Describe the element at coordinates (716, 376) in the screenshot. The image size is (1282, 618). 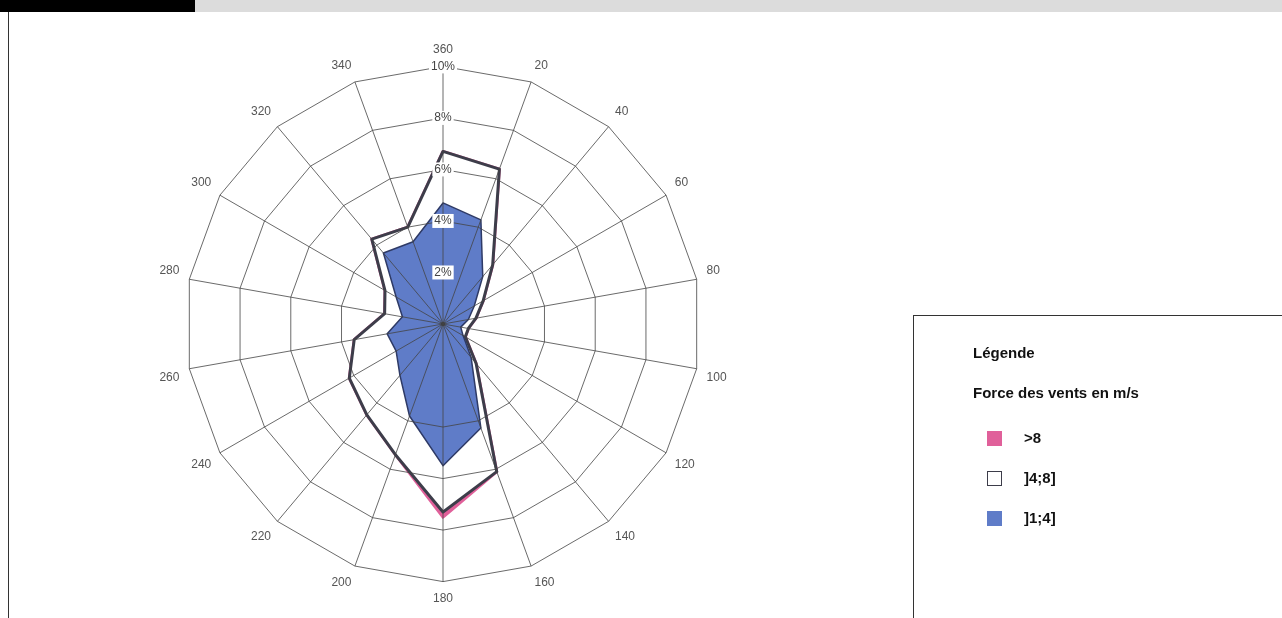
I see `spoke-label: 100` at that location.